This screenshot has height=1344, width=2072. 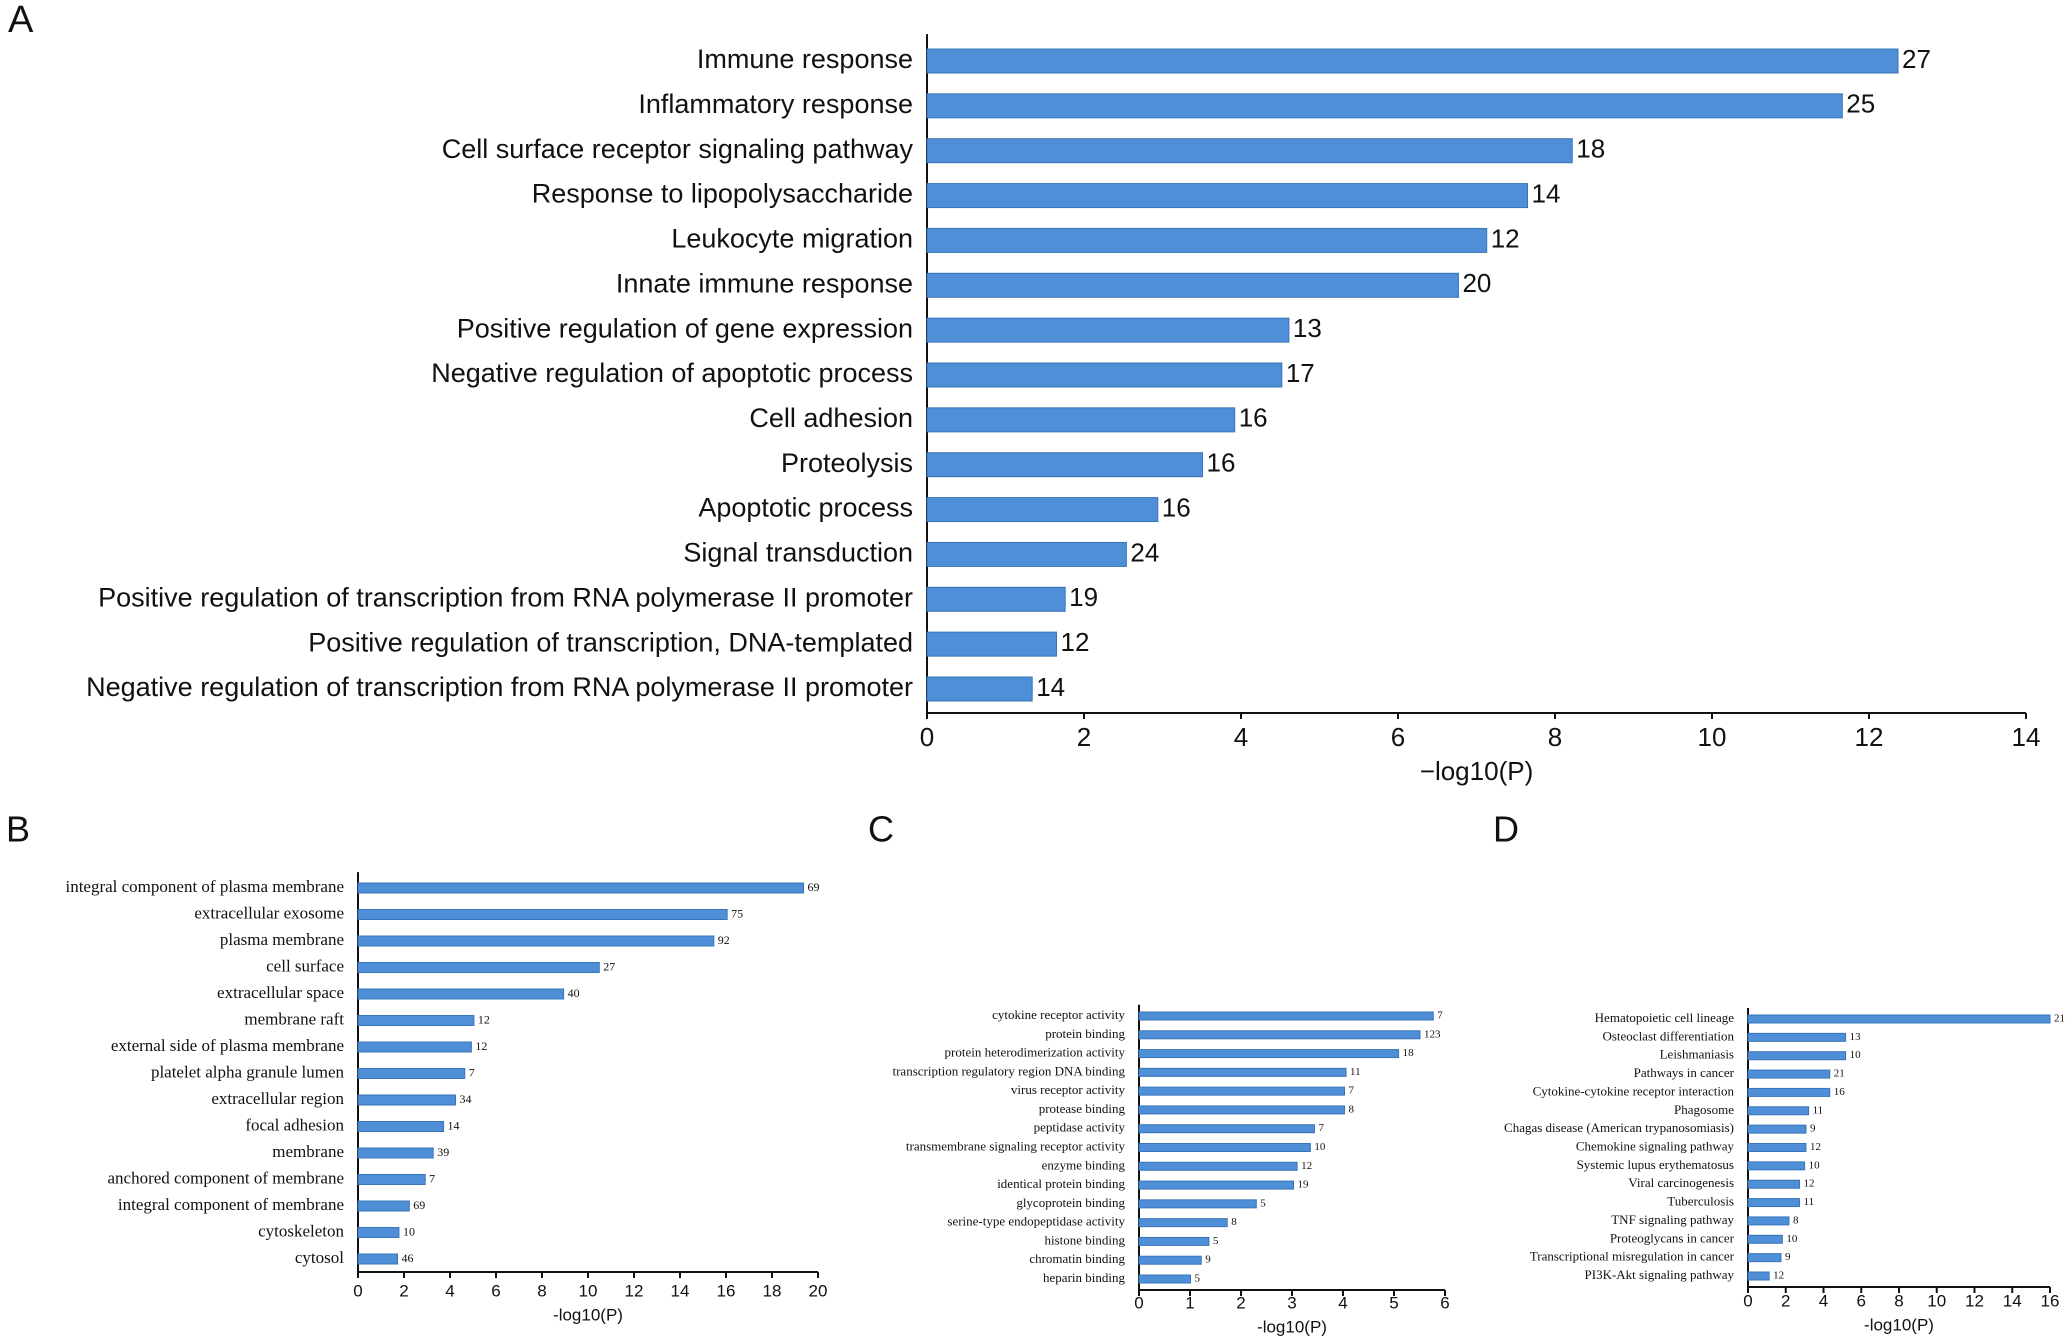 I want to click on panel-label: A, so click(x=21, y=20).